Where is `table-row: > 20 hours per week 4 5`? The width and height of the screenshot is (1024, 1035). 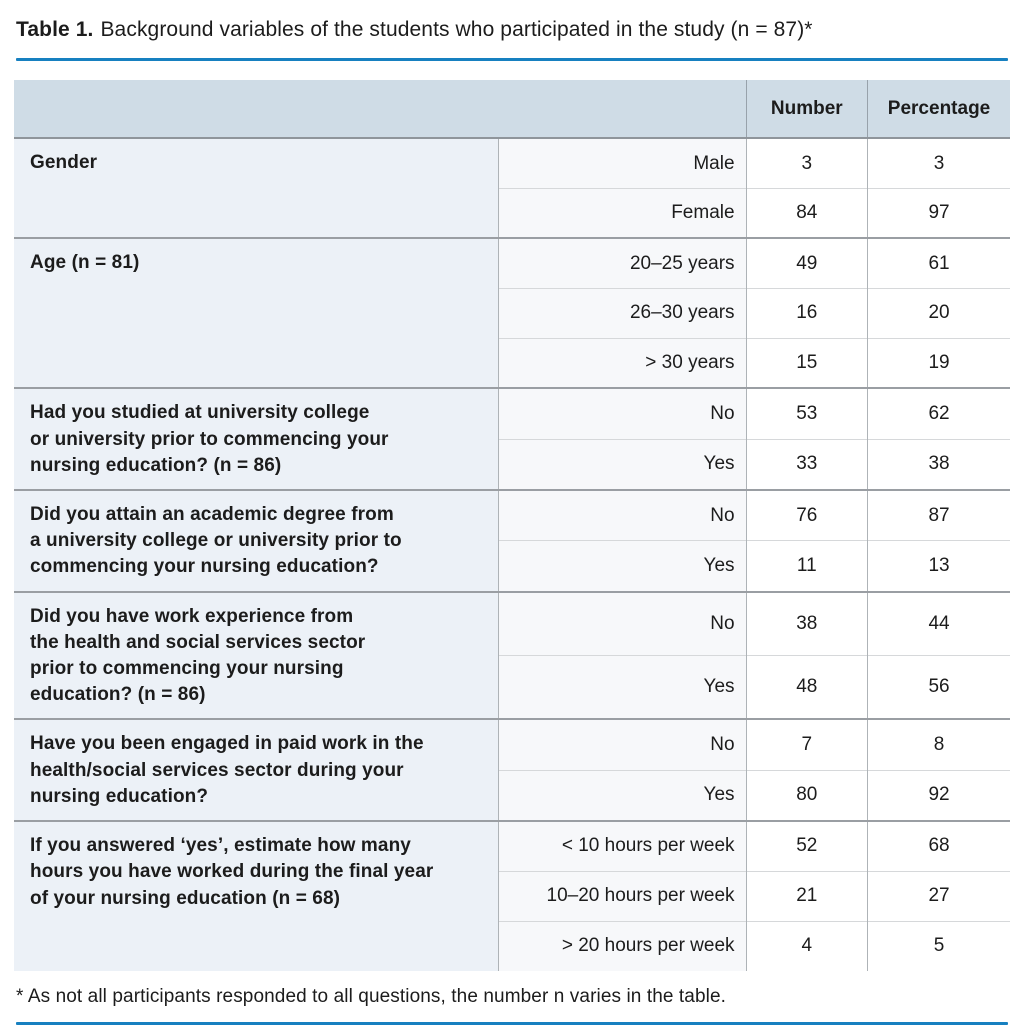
table-row: > 20 hours per week 4 5 is located at coordinates (512, 946).